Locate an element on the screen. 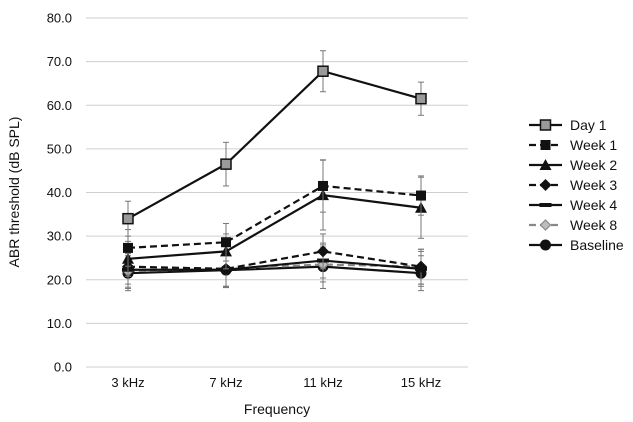 The image size is (633, 422). legend-item: Week 1 is located at coordinates (573, 145).